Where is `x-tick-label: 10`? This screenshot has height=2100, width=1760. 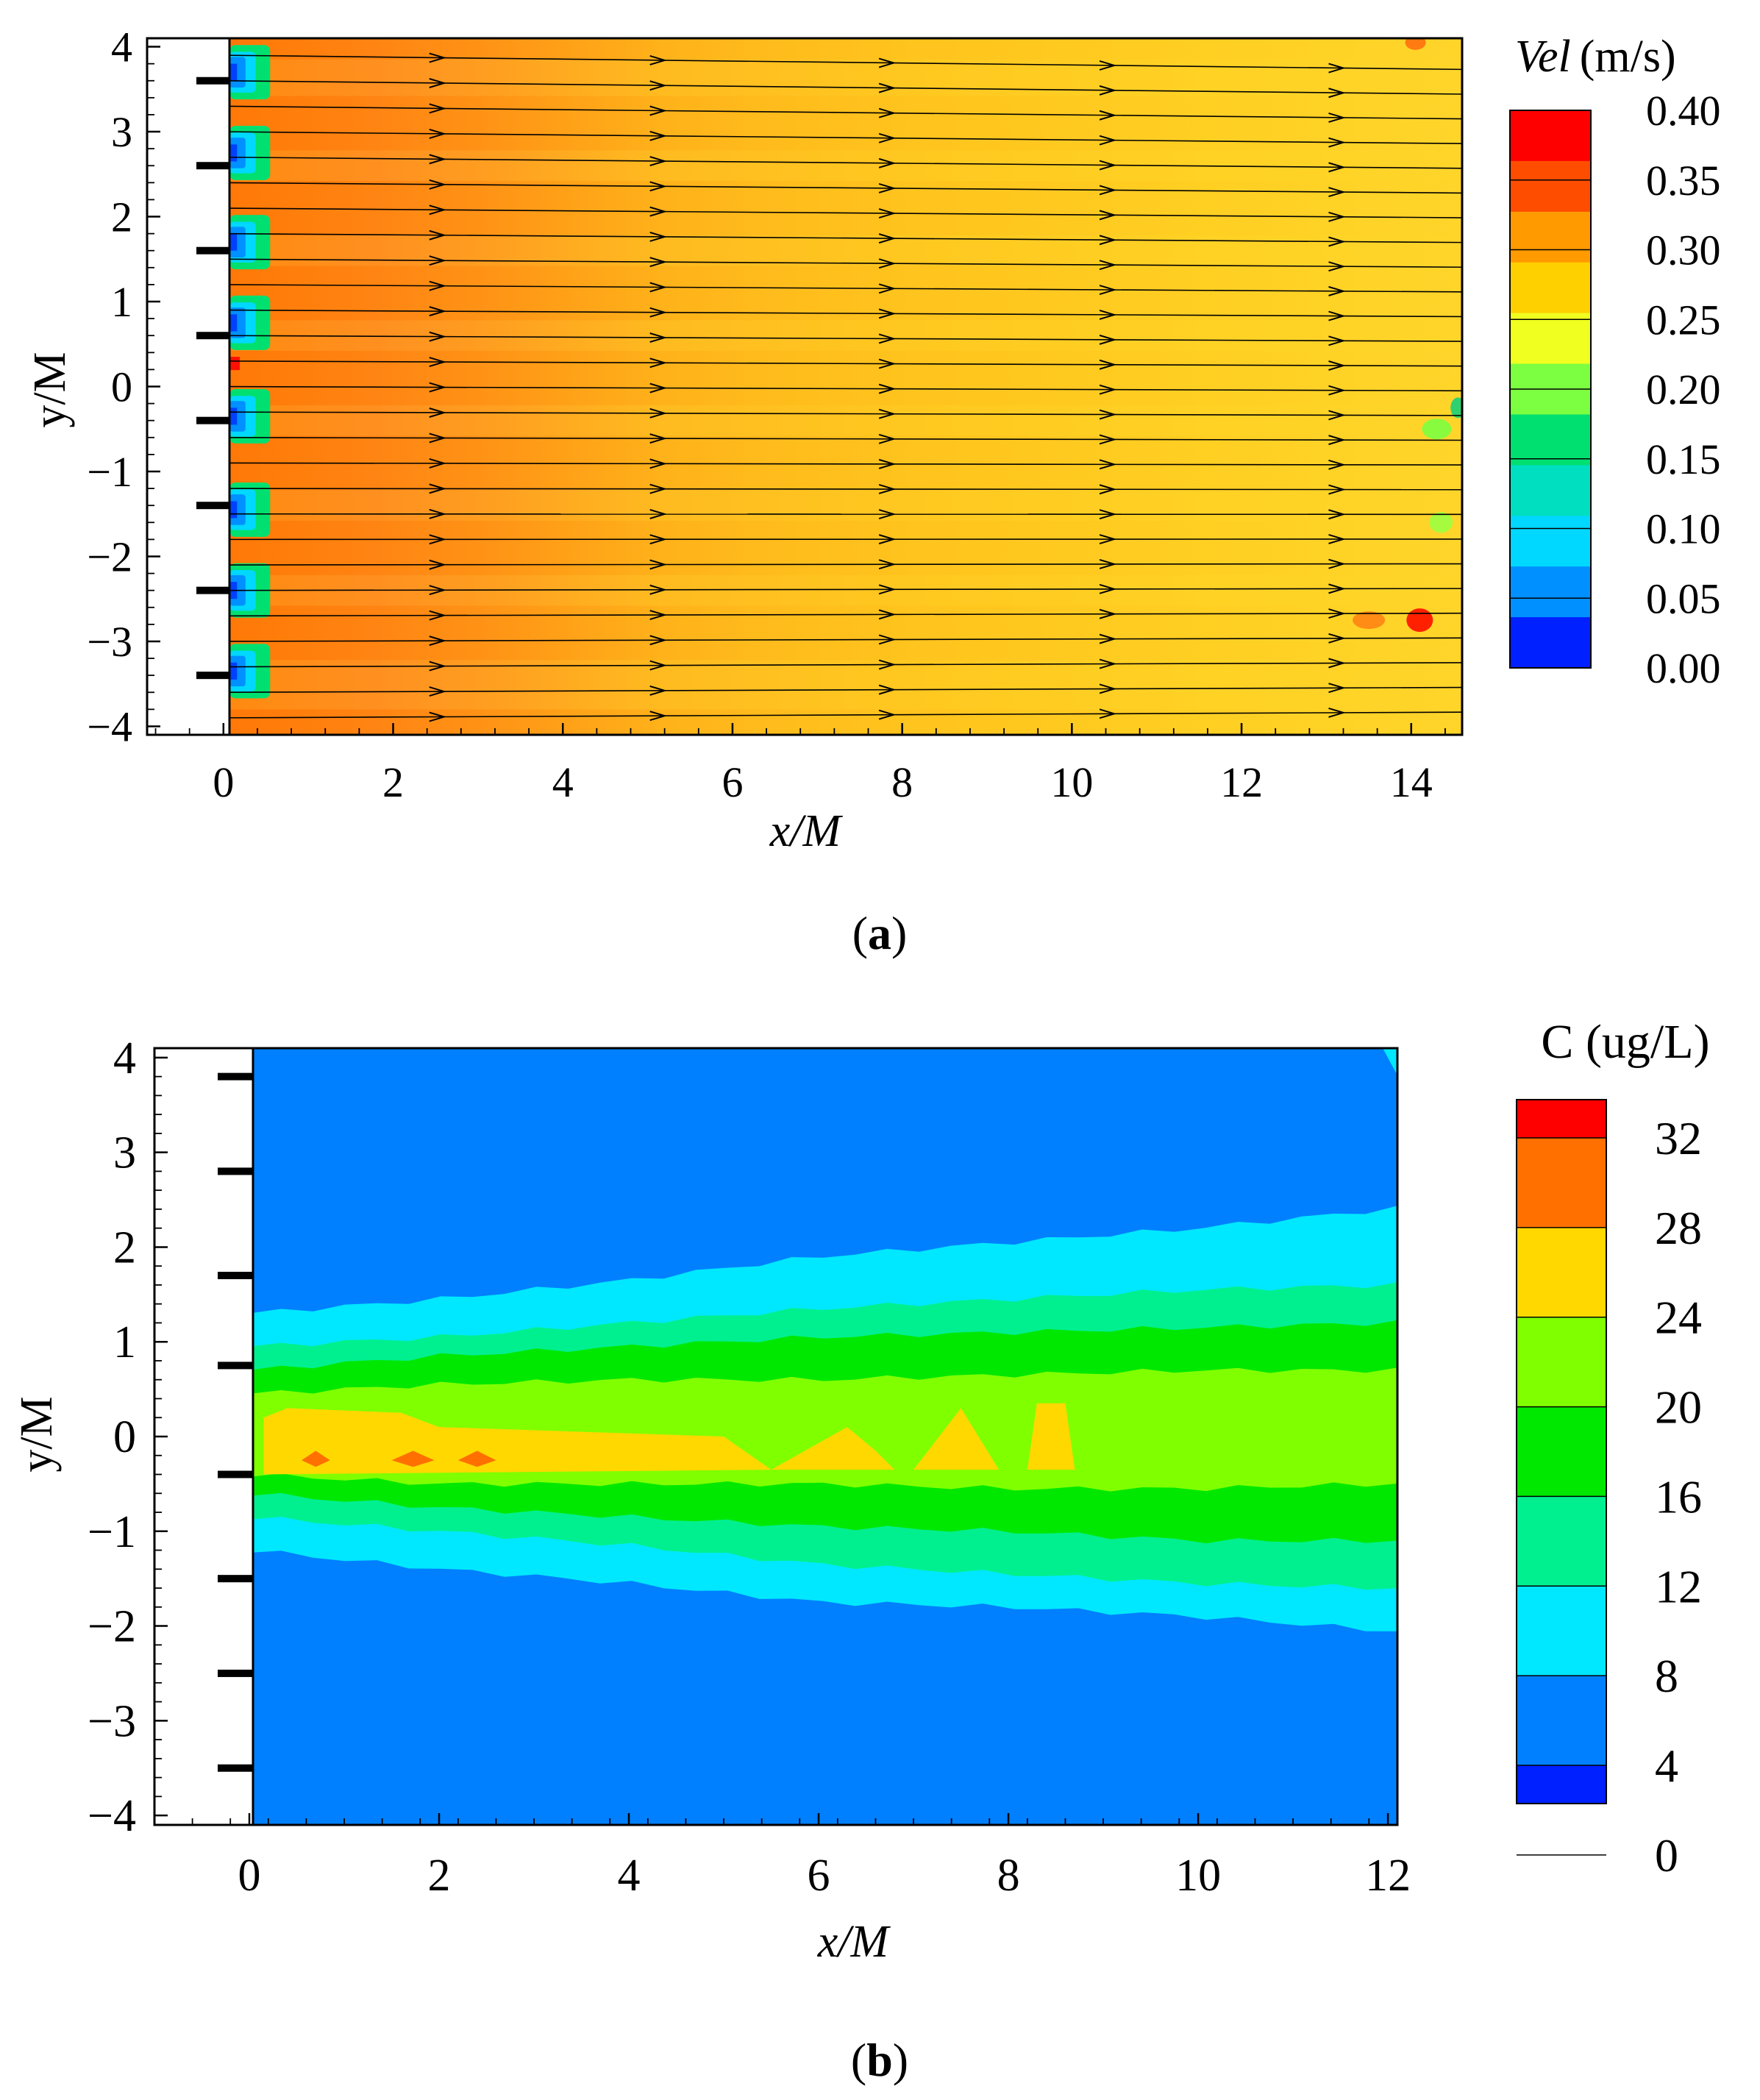 x-tick-label: 10 is located at coordinates (1198, 1876).